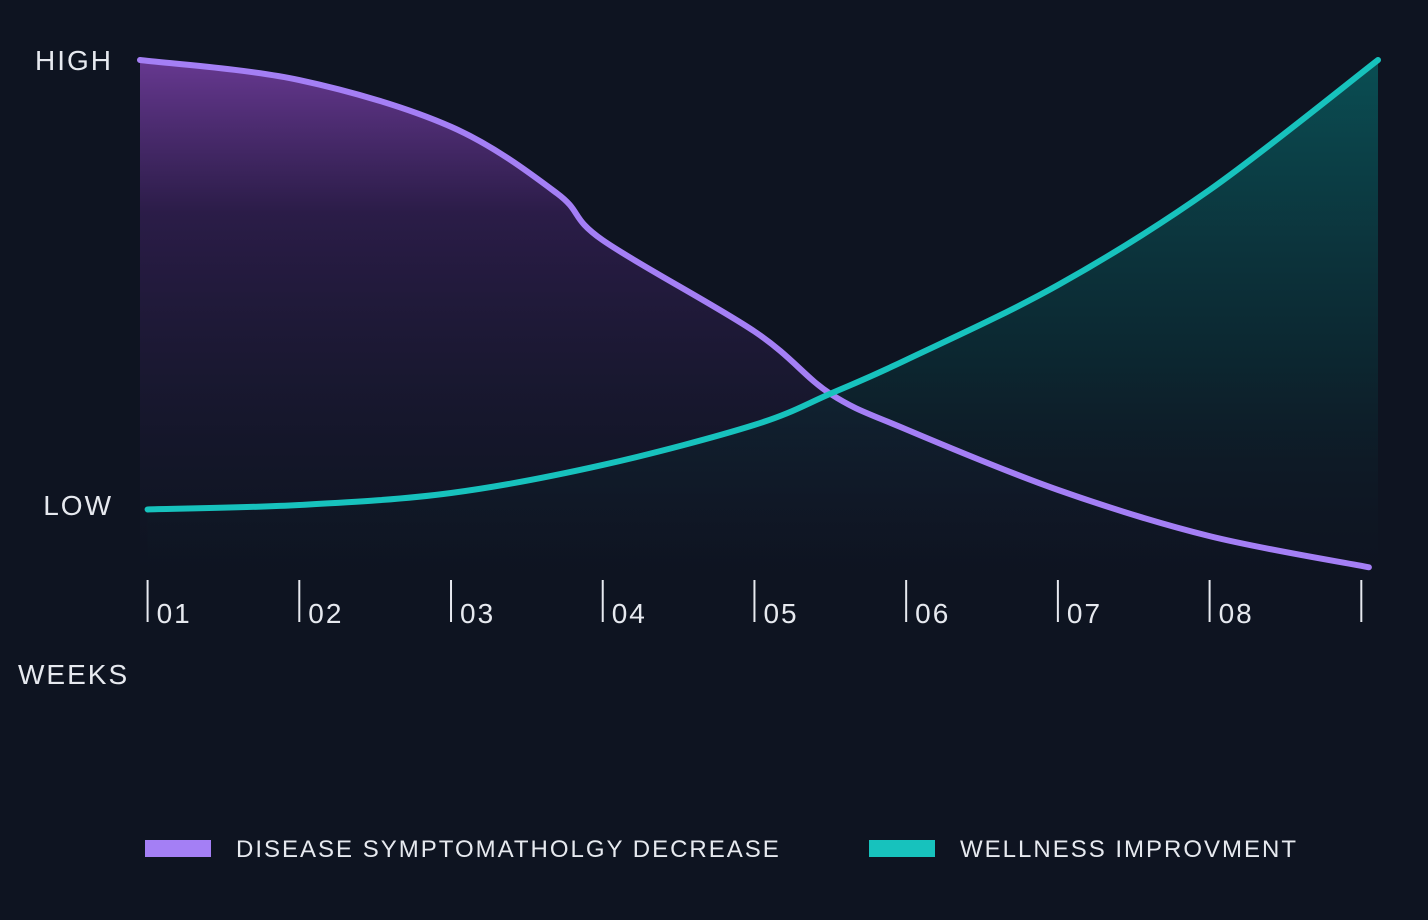 The width and height of the screenshot is (1428, 920). What do you see at coordinates (78, 505) in the screenshot?
I see `y-tick-label: LOW` at bounding box center [78, 505].